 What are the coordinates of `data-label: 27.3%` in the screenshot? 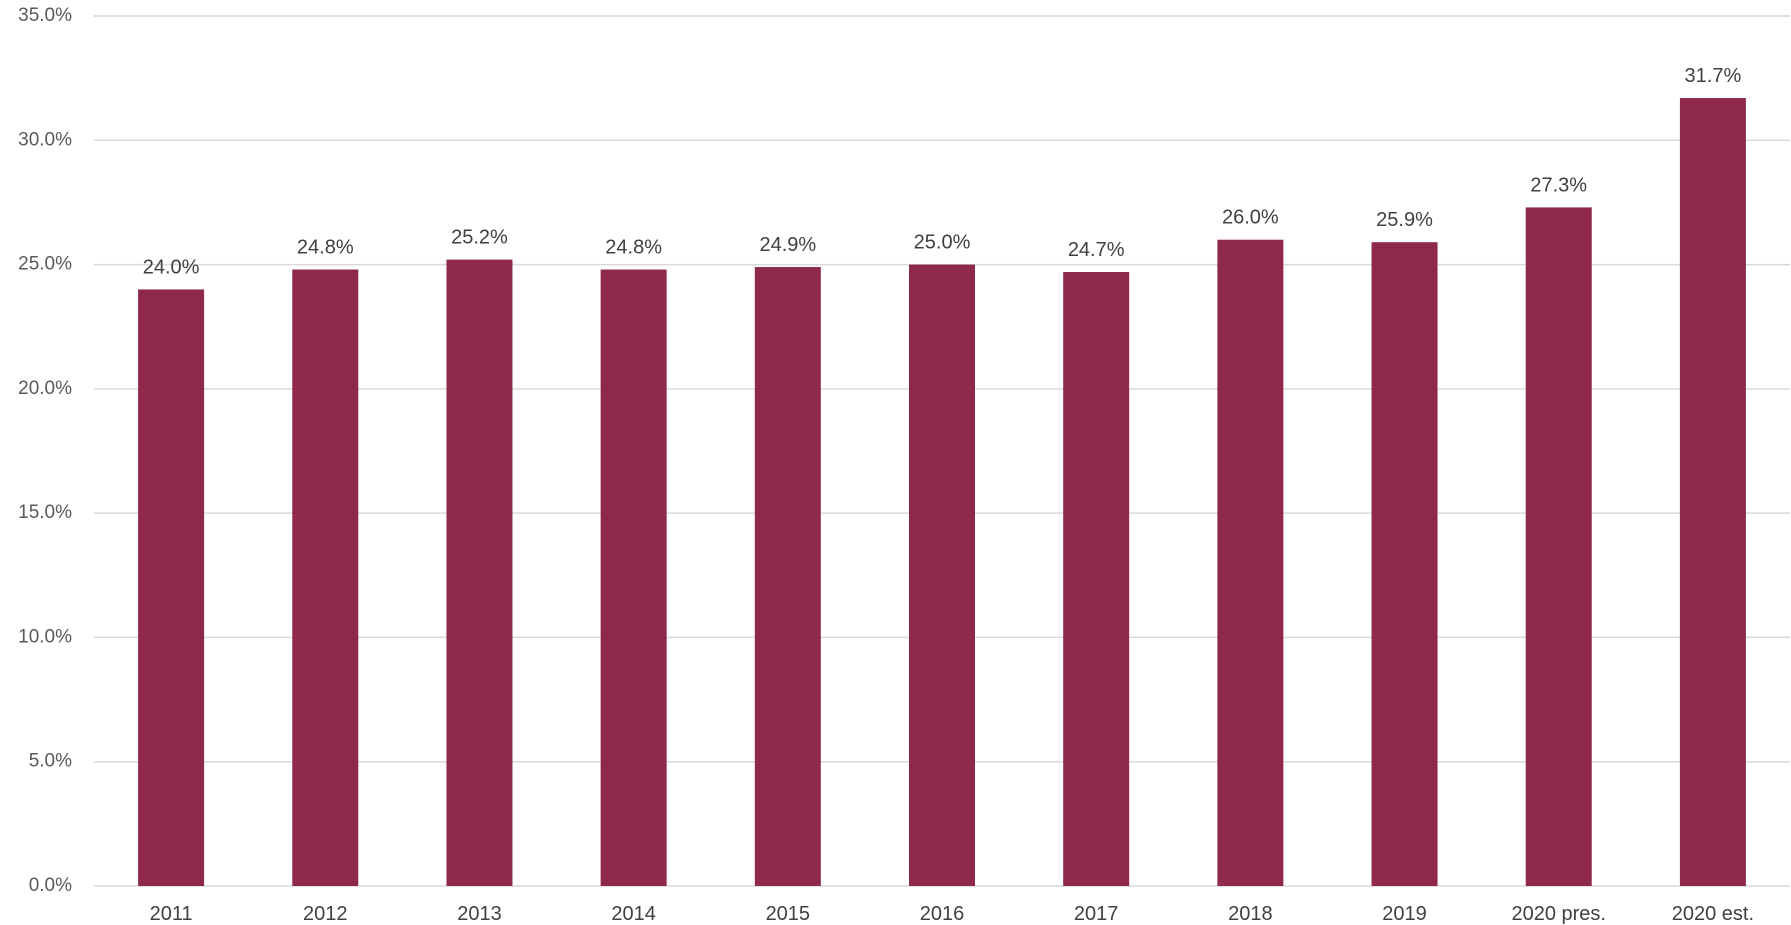 It's located at (1558, 185).